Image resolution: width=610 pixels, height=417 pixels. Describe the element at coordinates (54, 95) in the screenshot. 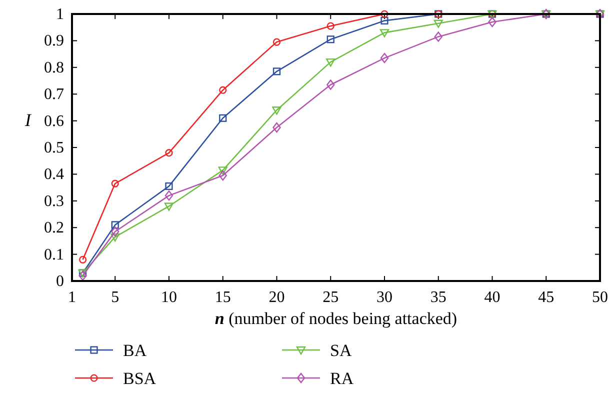

I see `y-tick-label: 0.7` at that location.